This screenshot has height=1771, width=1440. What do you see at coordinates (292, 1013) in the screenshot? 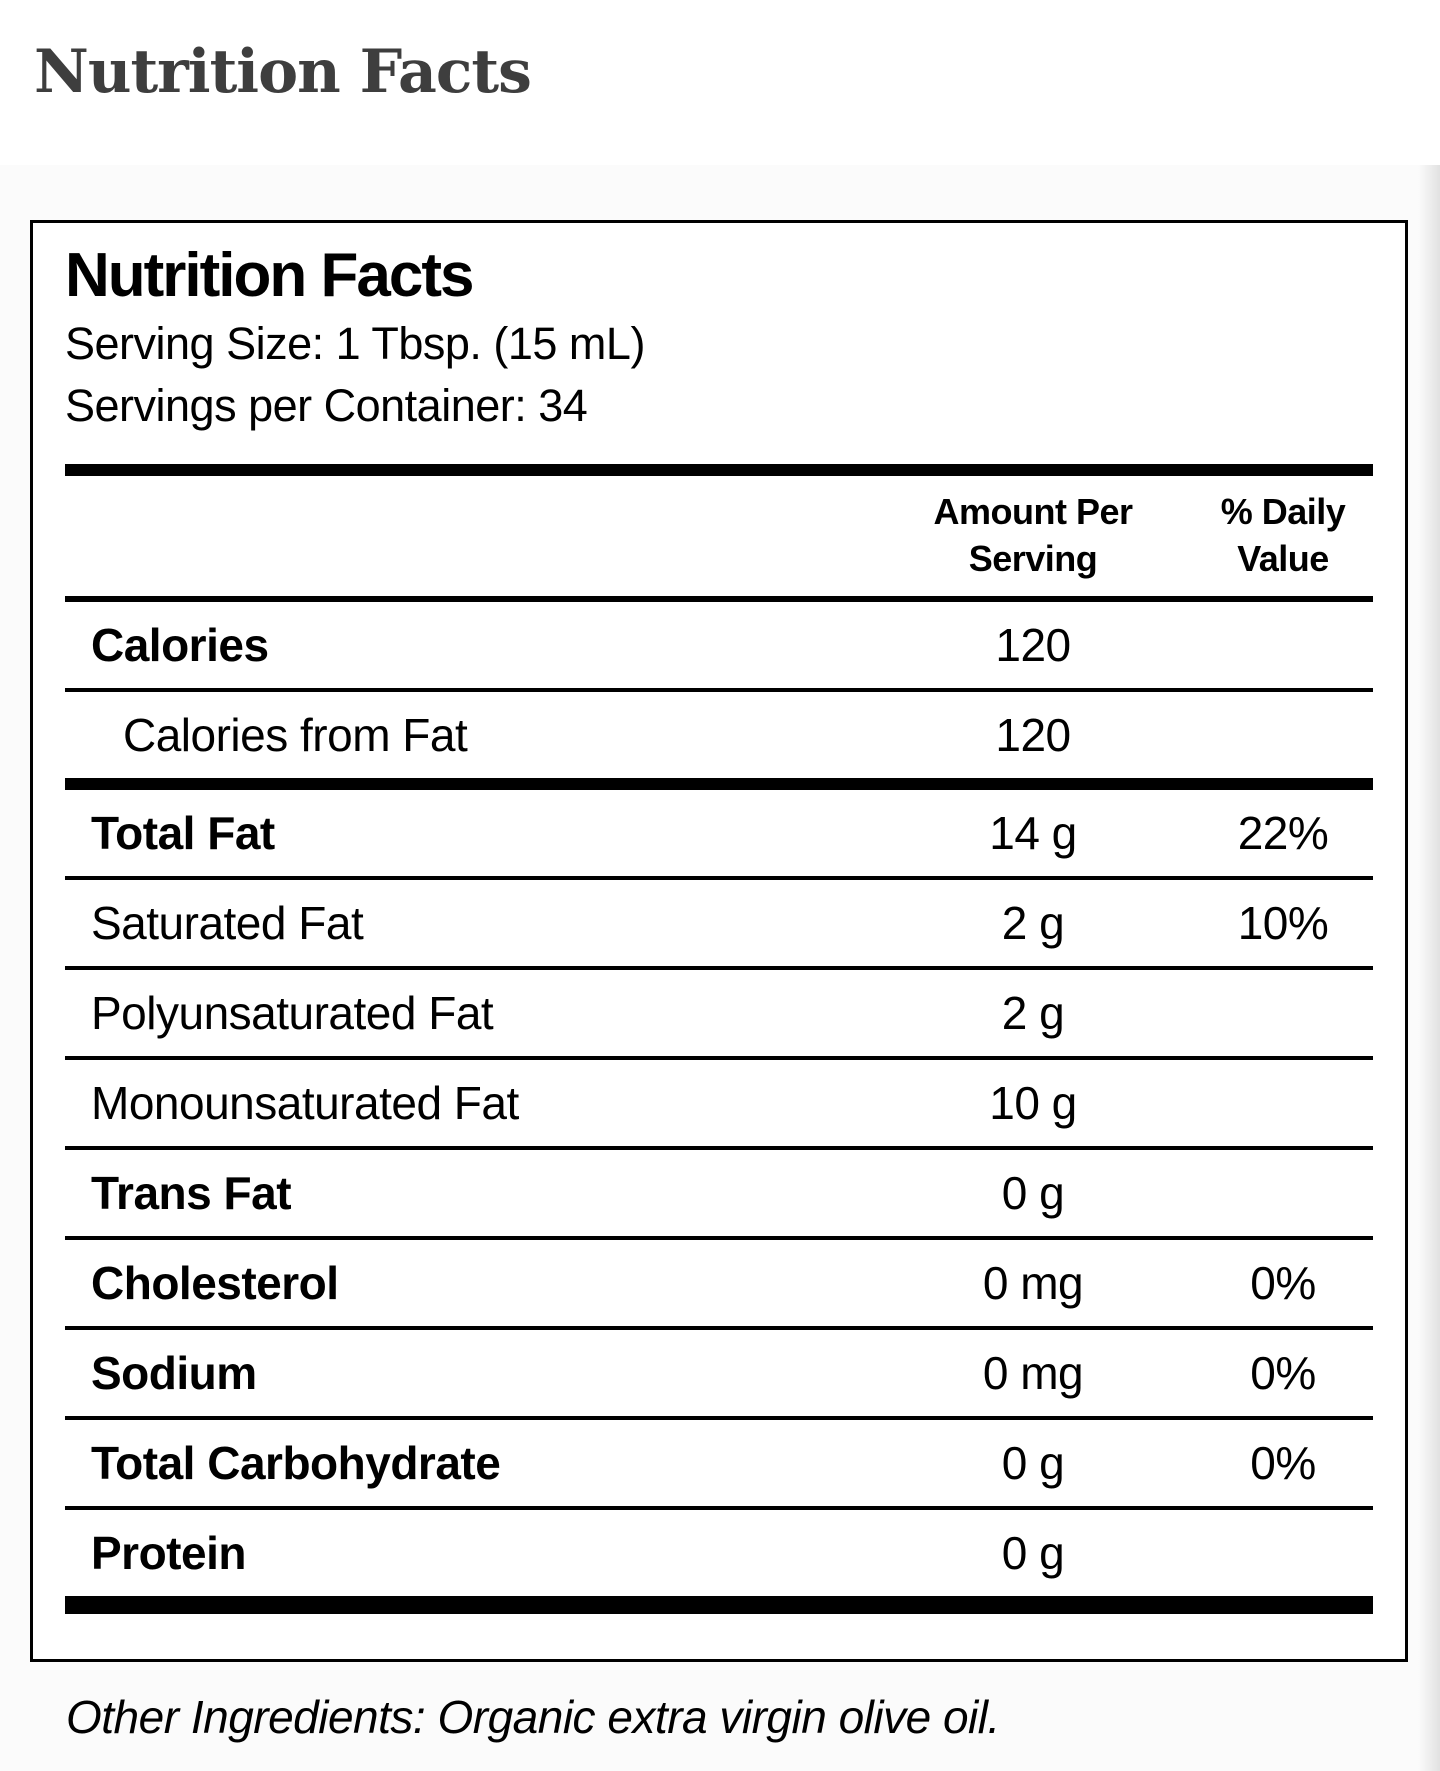
I see `nutrient-label: Polyunsaturated Fat` at bounding box center [292, 1013].